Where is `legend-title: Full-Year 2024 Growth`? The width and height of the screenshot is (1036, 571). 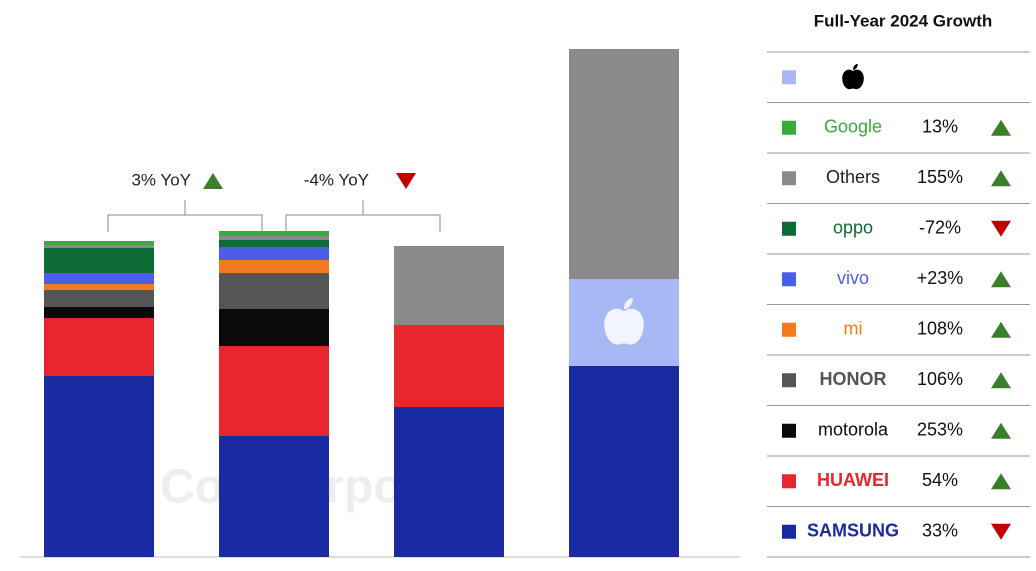
legend-title: Full-Year 2024 Growth is located at coordinates (903, 20).